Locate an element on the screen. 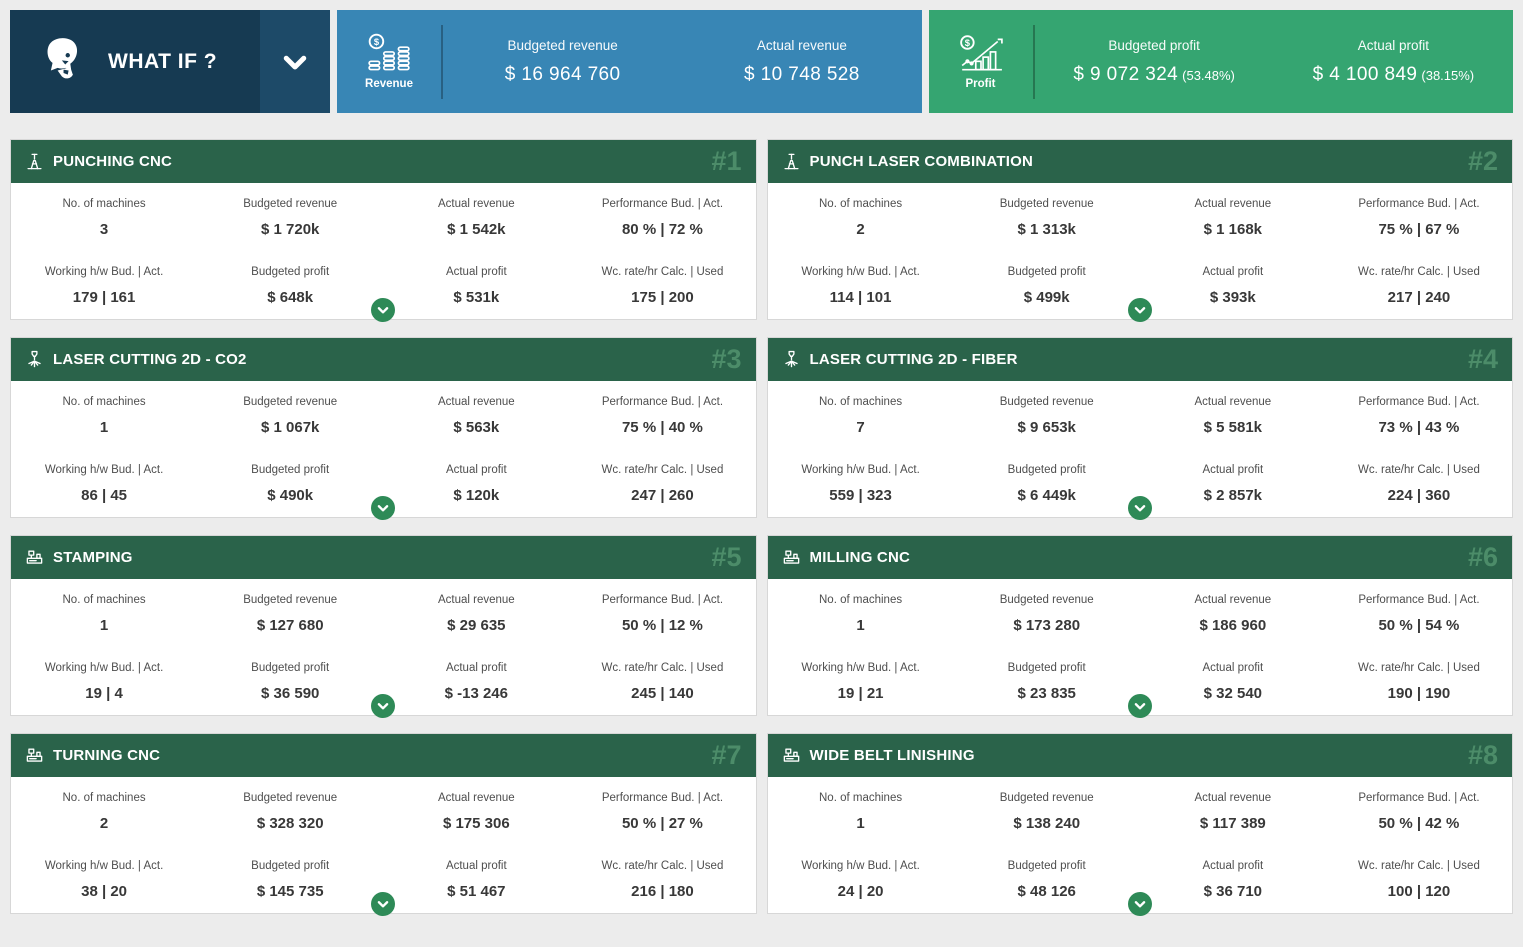 The image size is (1523, 947). stat-value: $ 490k is located at coordinates (290, 495).